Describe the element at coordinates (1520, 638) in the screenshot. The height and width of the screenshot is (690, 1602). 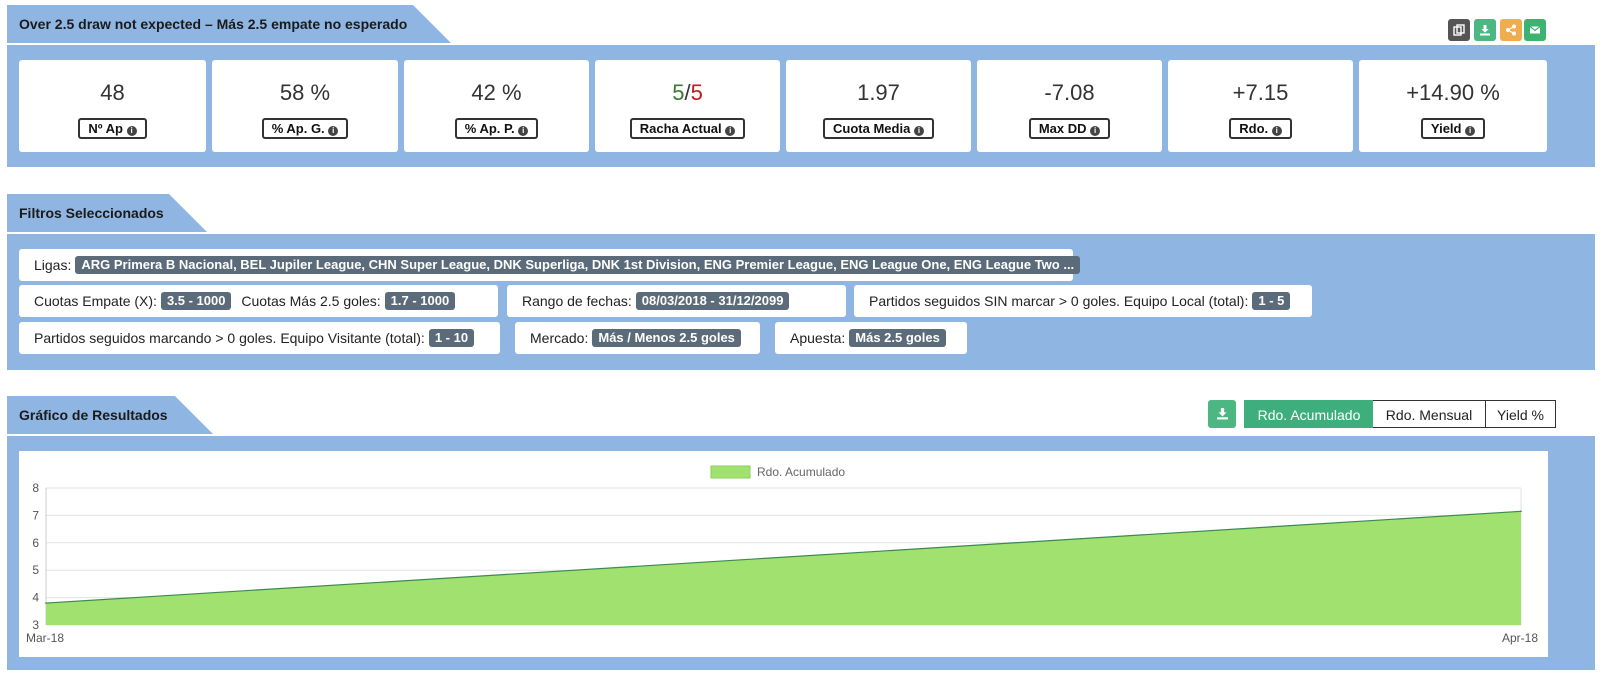
I see `x-tick-label: Apr-18` at that location.